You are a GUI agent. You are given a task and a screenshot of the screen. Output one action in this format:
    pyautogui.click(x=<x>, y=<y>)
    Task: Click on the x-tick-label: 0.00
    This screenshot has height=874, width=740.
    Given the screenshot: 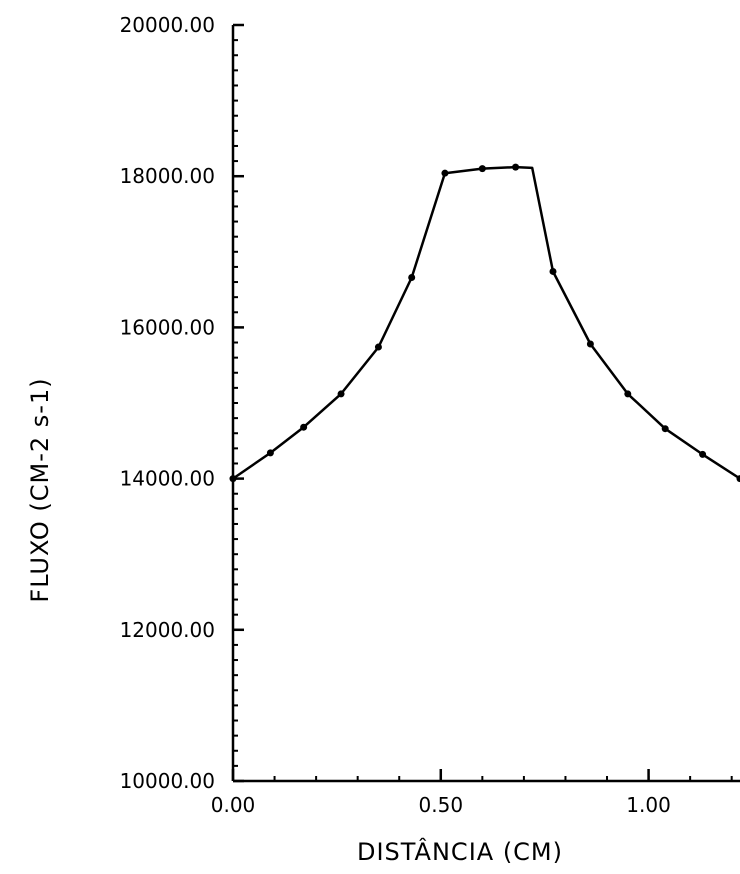 What is the action you would take?
    pyautogui.click(x=233, y=805)
    